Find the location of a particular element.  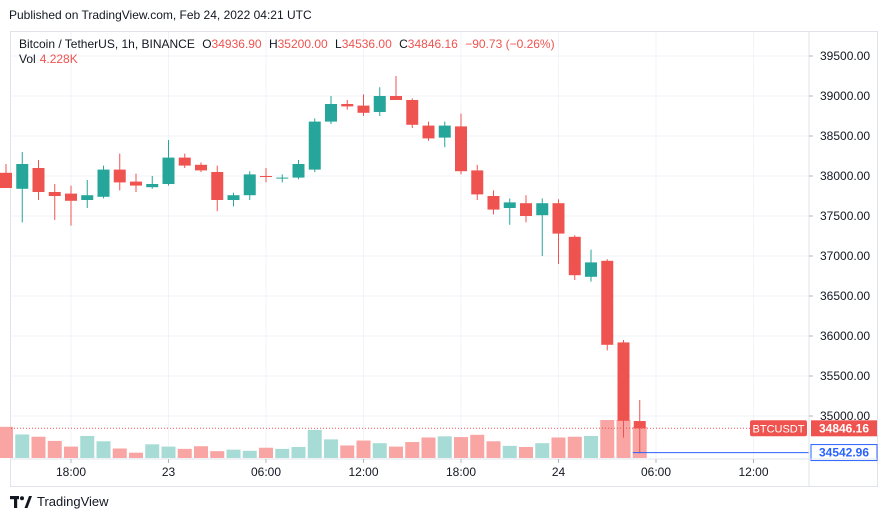

footer: TradingView is located at coordinates (59, 501).